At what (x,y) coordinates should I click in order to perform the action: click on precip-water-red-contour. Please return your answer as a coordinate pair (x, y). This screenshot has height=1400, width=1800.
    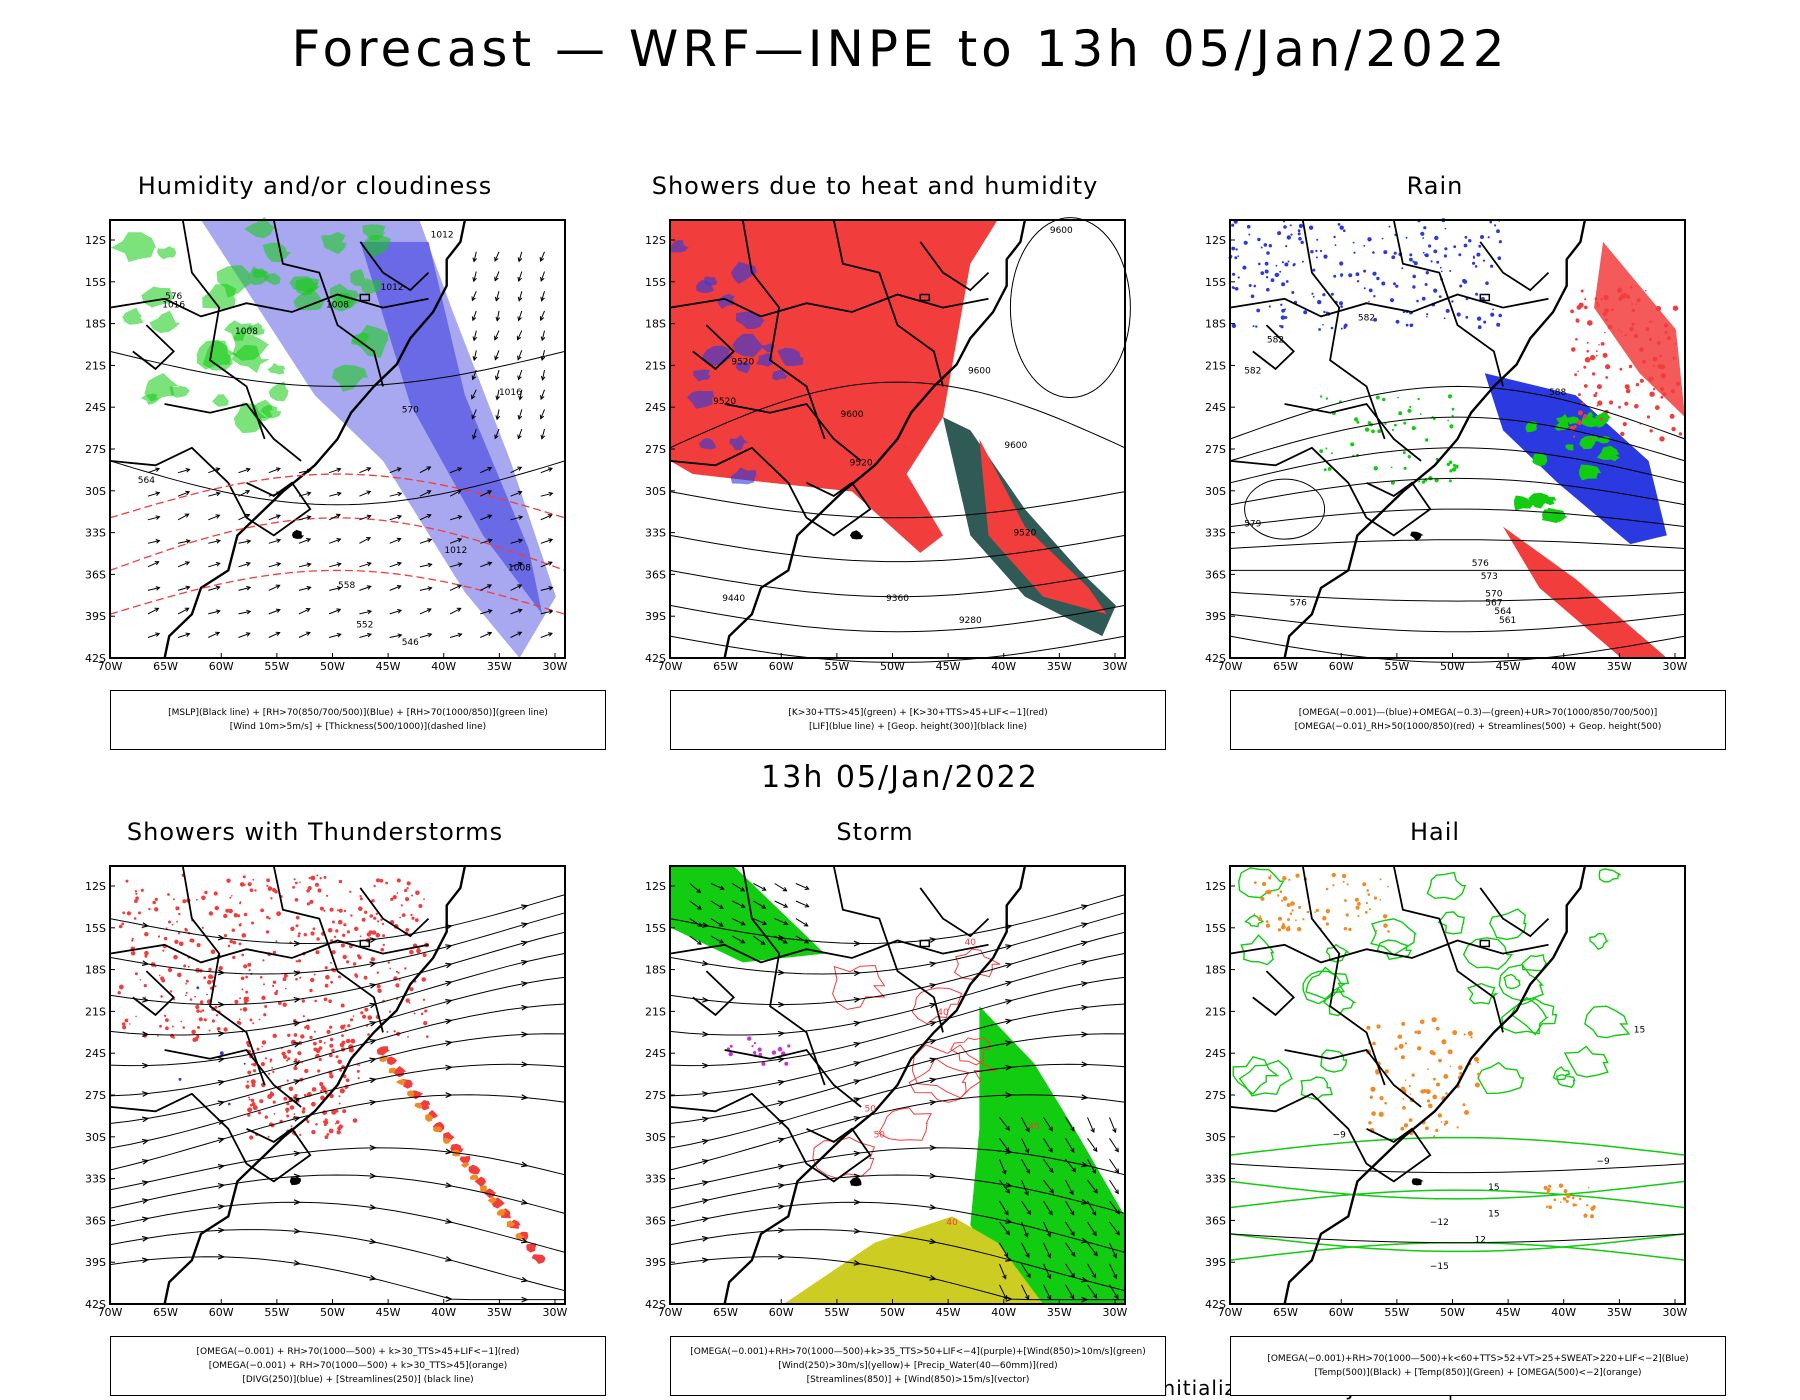
    Looking at the image, I should click on (937, 1006).